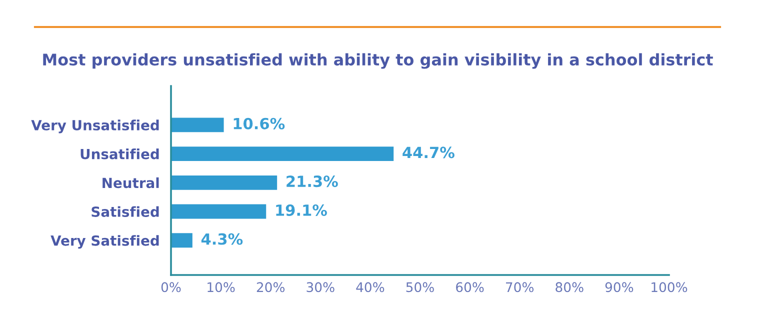 This screenshot has width=760, height=310. I want to click on x-tick-label: 80%, so click(570, 287).